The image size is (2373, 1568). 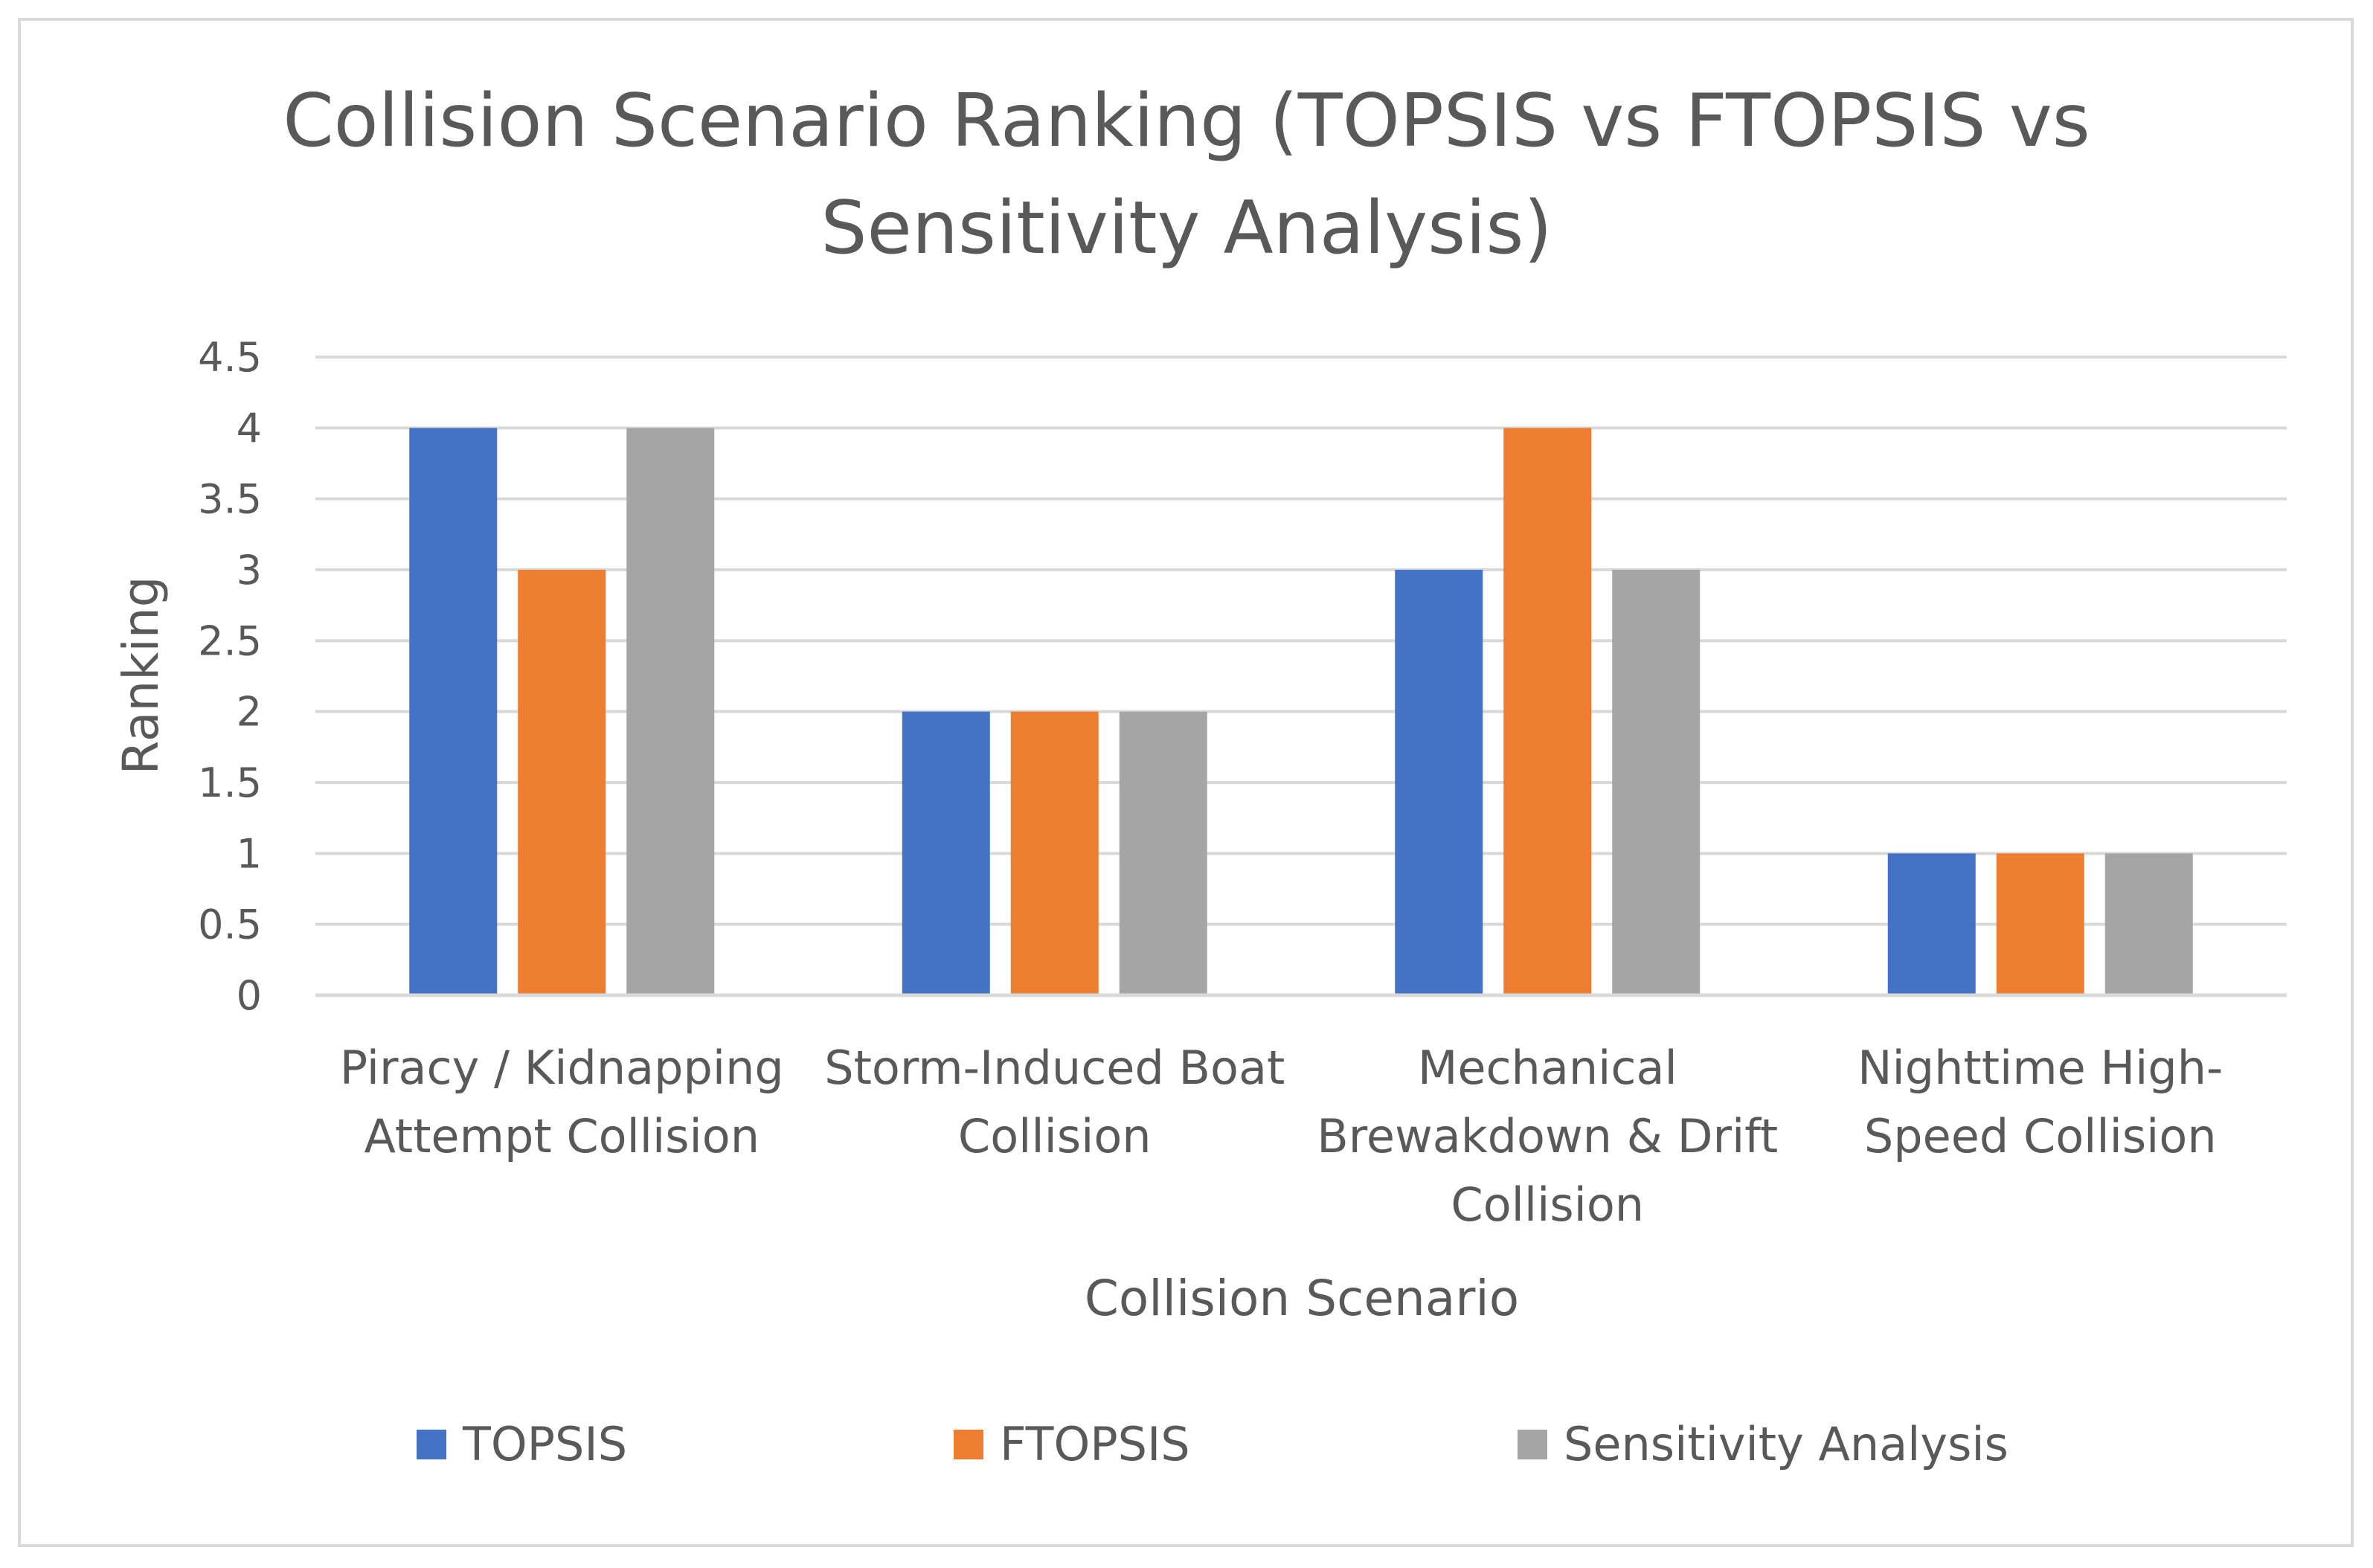 What do you see at coordinates (230, 499) in the screenshot?
I see `y-tick-label: 3.5` at bounding box center [230, 499].